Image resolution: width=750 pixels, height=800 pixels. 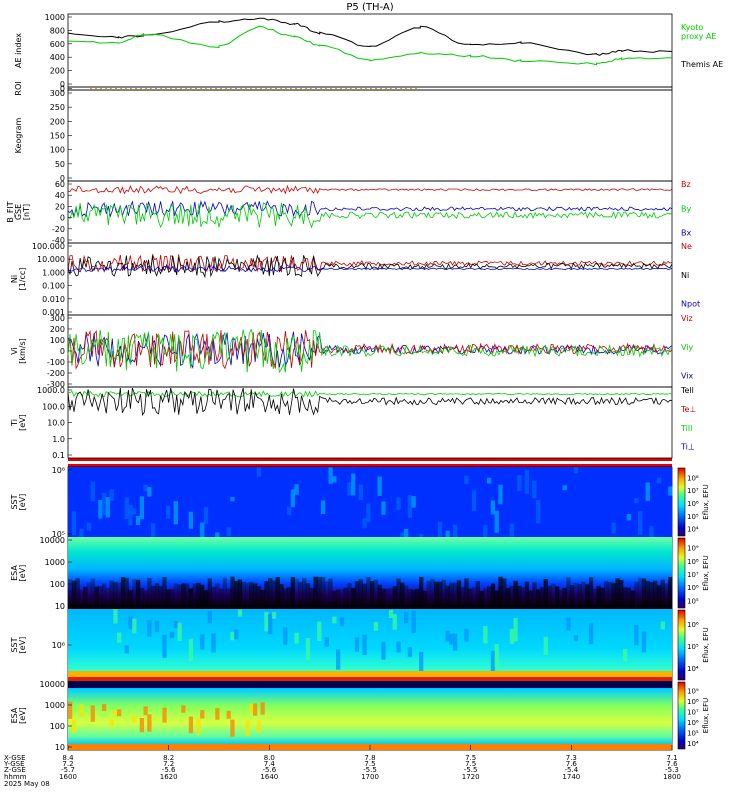 I want to click on keogram-ylabel: Keogram, so click(x=18, y=135).